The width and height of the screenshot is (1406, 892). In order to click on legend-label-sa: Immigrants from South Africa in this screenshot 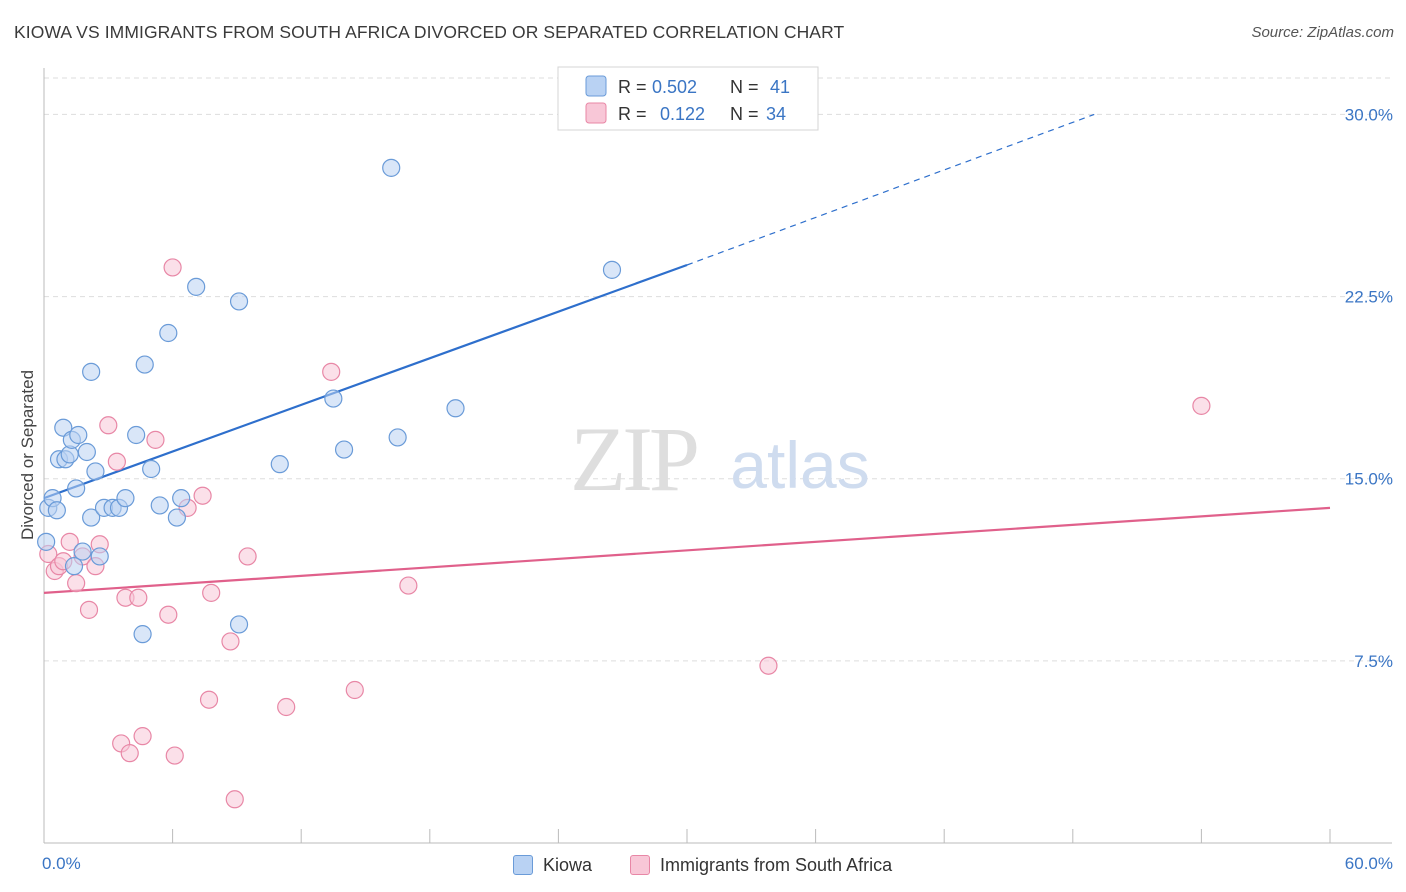, I will do `click(776, 864)`.